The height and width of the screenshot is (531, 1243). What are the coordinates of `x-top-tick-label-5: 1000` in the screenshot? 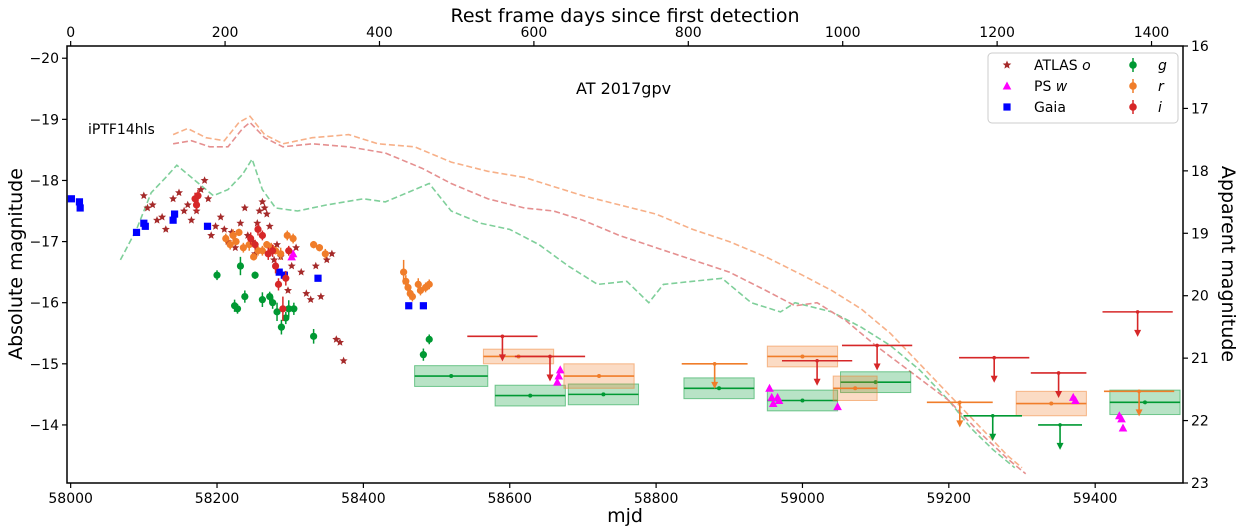 It's located at (843, 33).